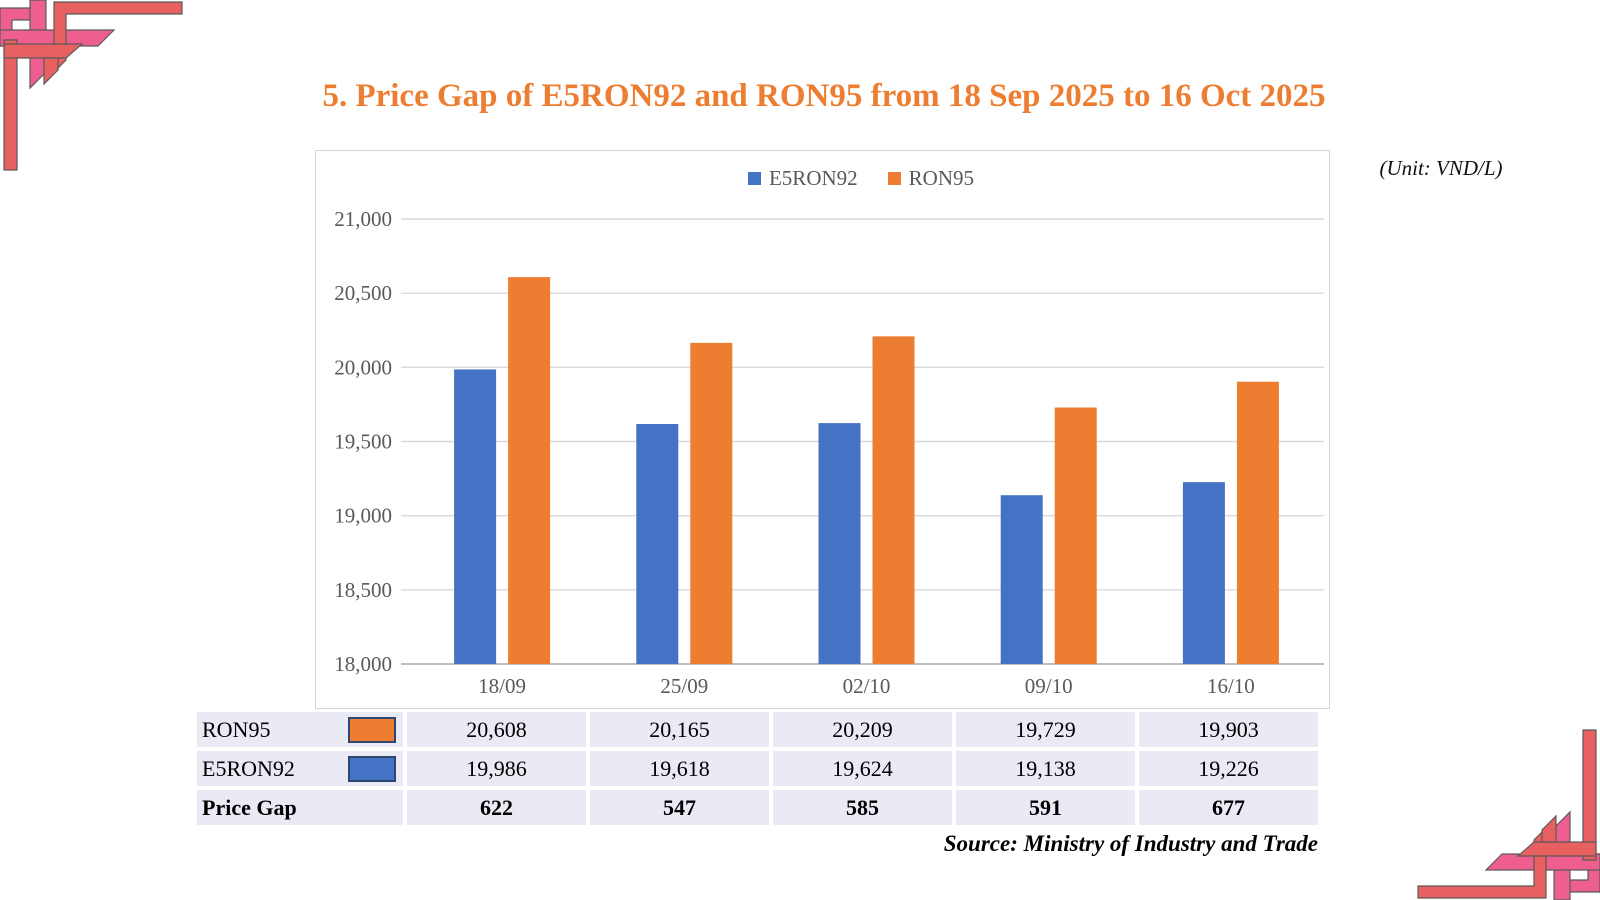  I want to click on y-tick-label: 18,500, so click(363, 590).